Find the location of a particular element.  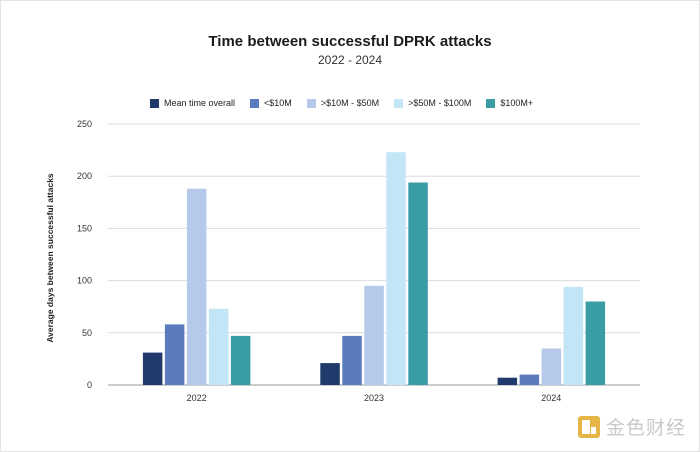

legend-label: Mean time overall is located at coordinates (200, 103).